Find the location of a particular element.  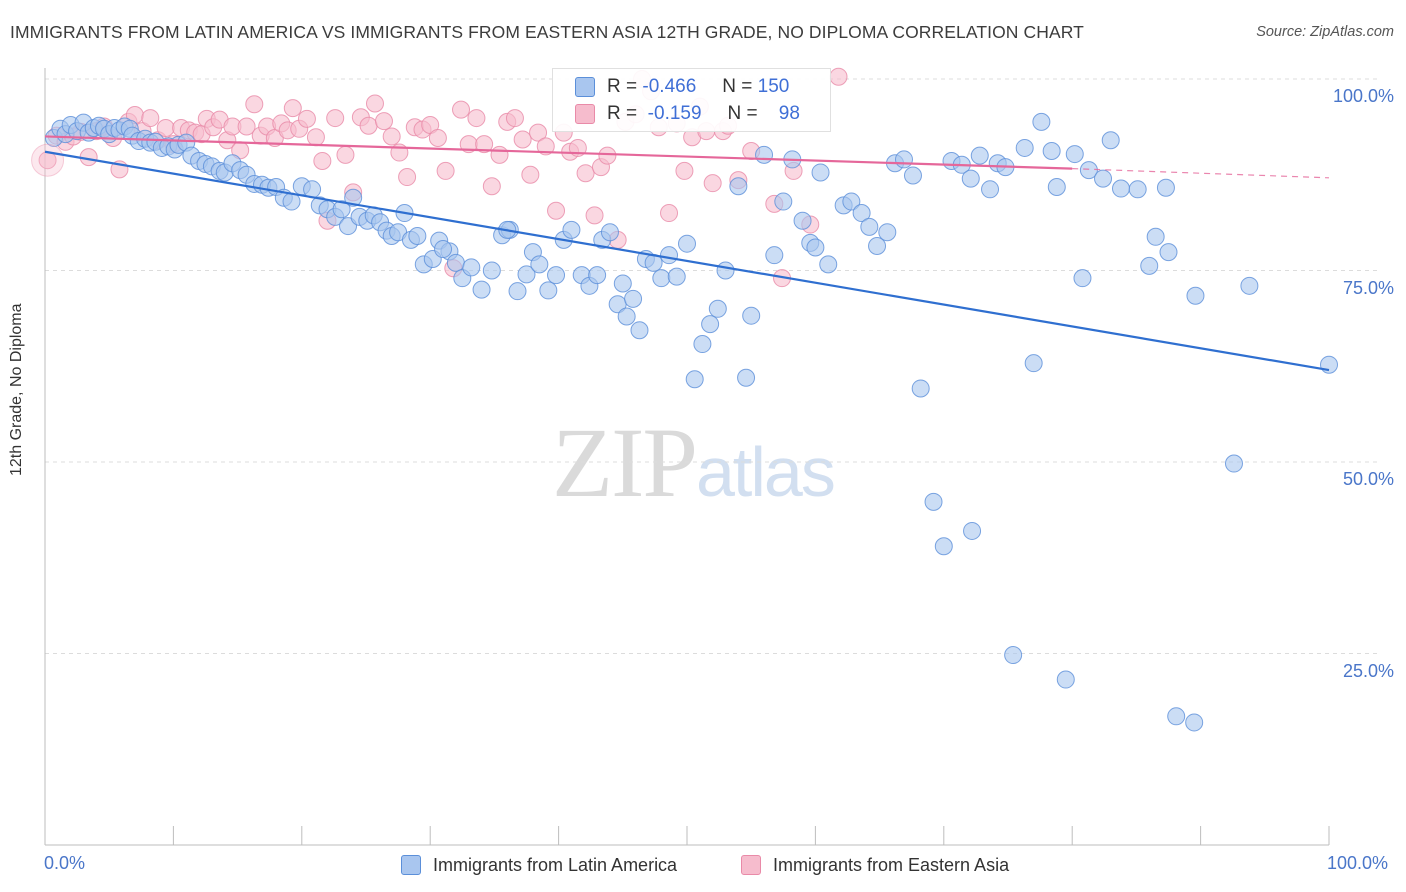

legend-row-latin-america: R = -0.466 N = 150 is located at coordinates (682, 87).